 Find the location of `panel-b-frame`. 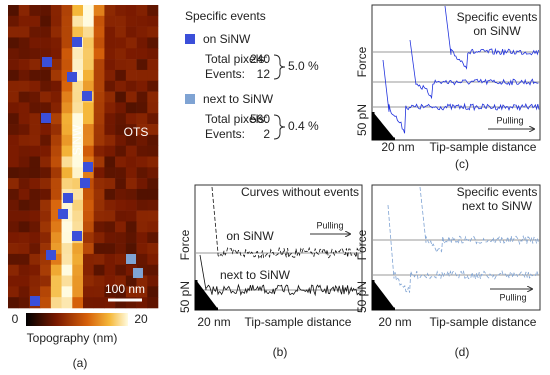

panel-b-frame is located at coordinates (278, 247).